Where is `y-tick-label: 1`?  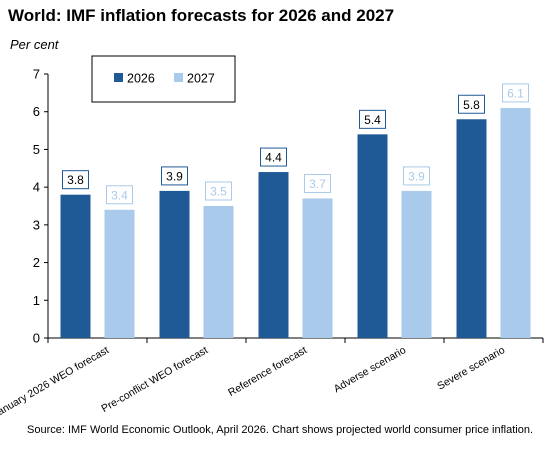
y-tick-label: 1 is located at coordinates (36, 300).